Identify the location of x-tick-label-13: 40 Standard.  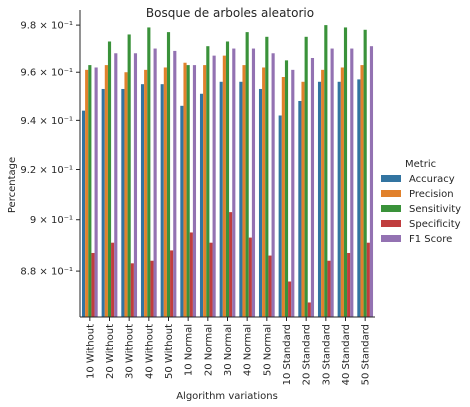
(346, 354).